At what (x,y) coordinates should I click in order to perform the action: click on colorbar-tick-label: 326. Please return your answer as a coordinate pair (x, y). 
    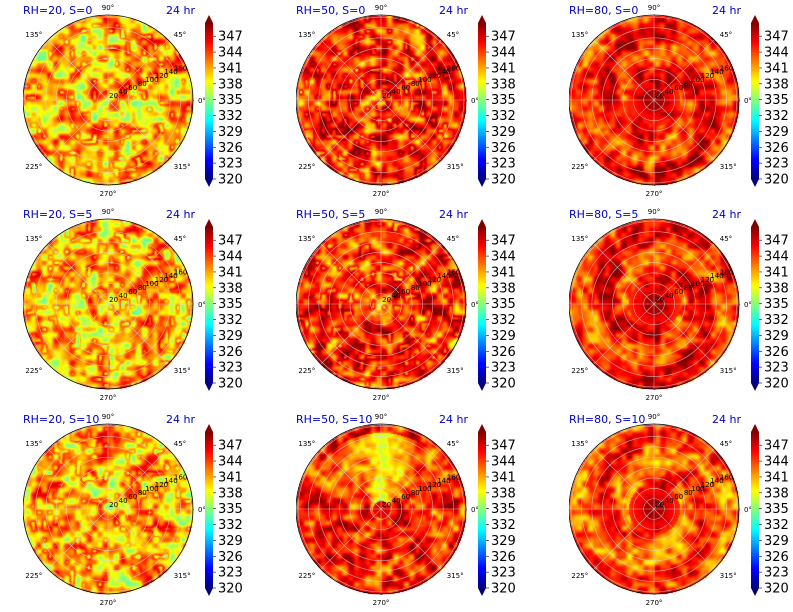
    Looking at the image, I should click on (230, 148).